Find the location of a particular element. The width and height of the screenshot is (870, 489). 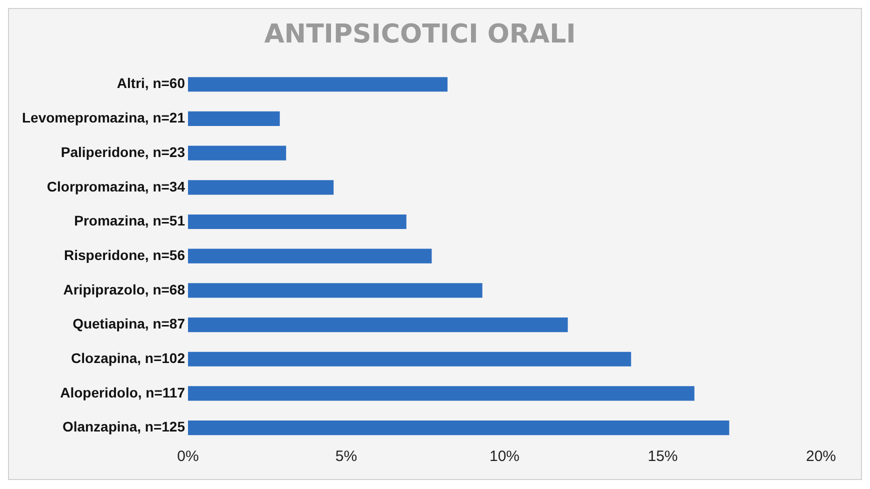

x-tick-label: 15% is located at coordinates (663, 457).